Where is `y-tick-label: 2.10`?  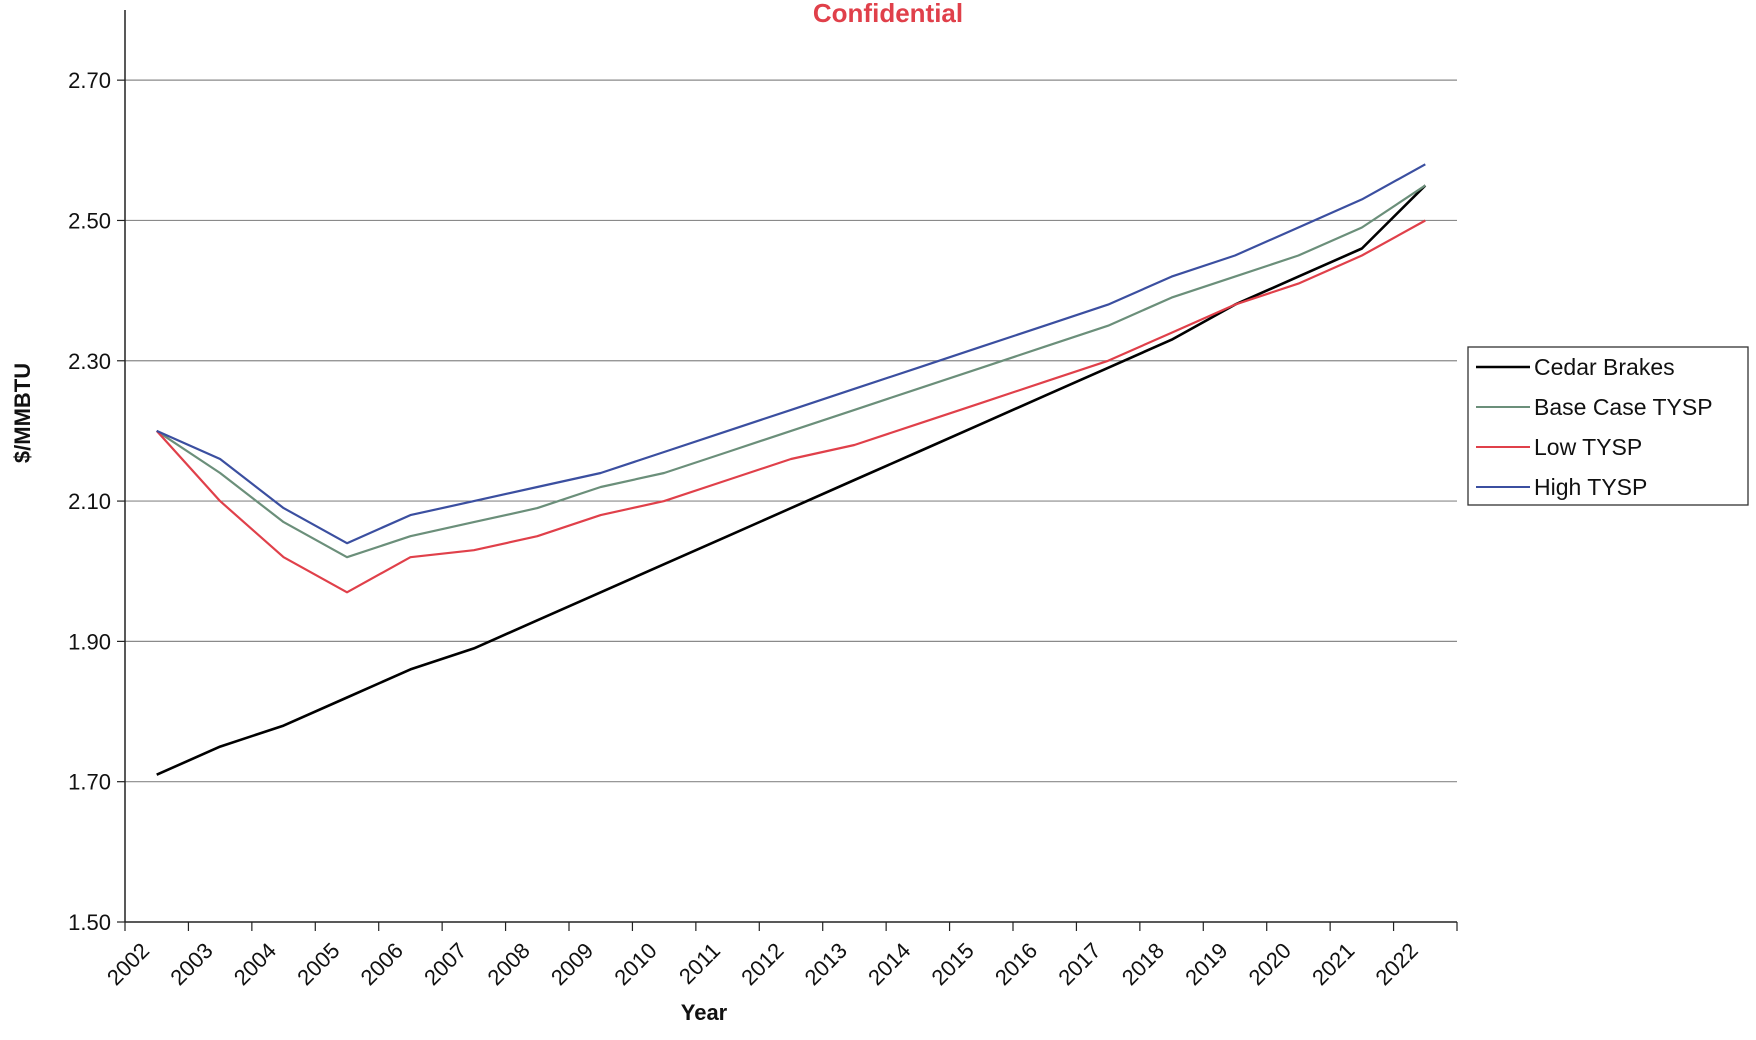
y-tick-label: 2.10 is located at coordinates (89, 501).